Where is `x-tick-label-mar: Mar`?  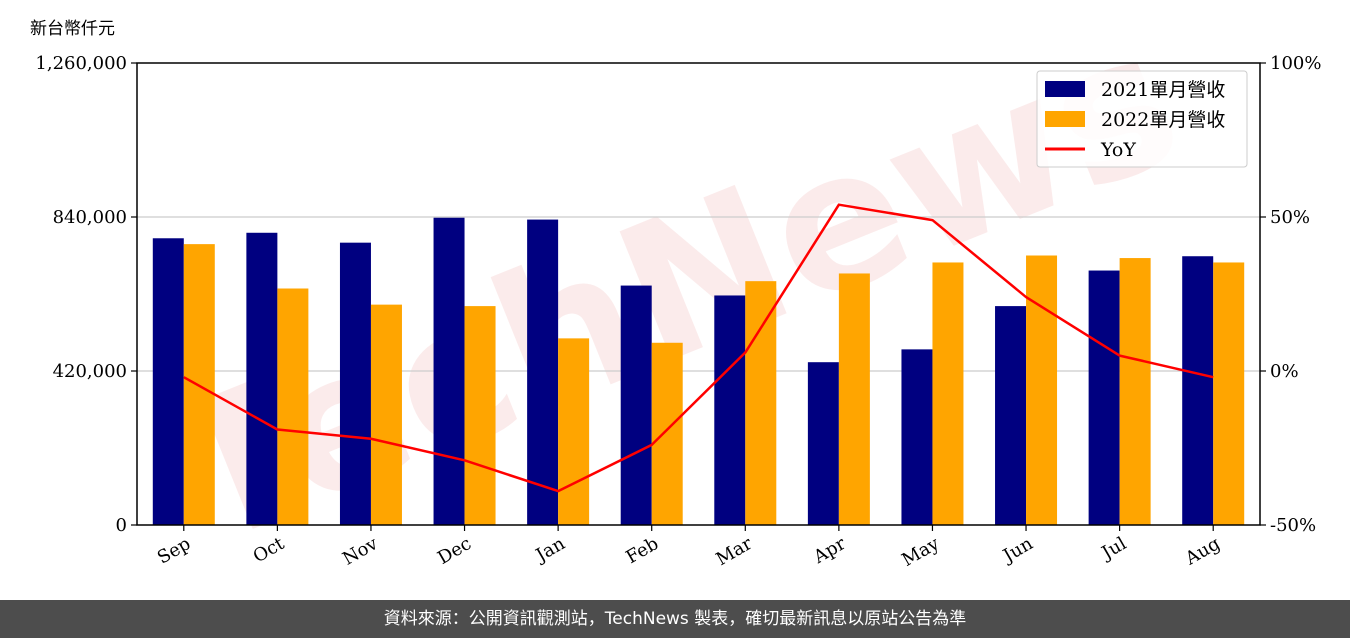
x-tick-label-mar: Mar is located at coordinates (735, 551).